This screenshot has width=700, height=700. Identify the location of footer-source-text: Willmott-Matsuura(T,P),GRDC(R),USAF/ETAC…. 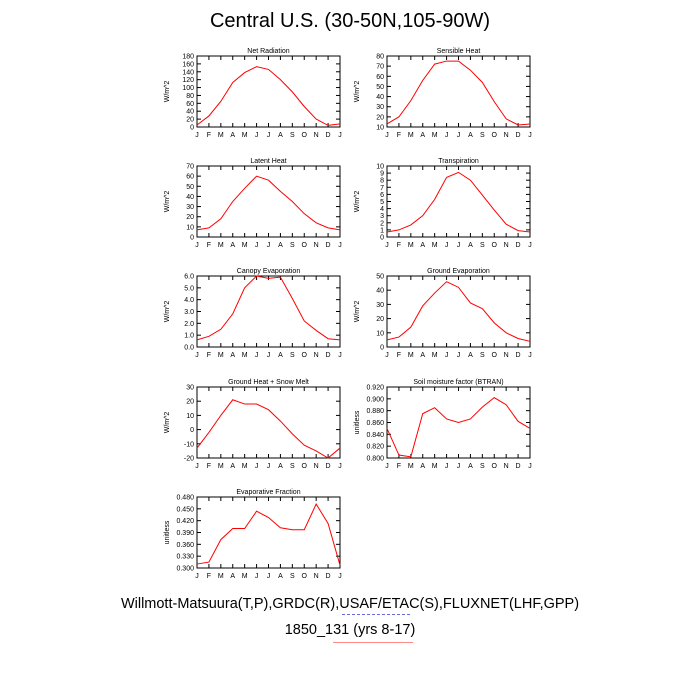
(350, 604).